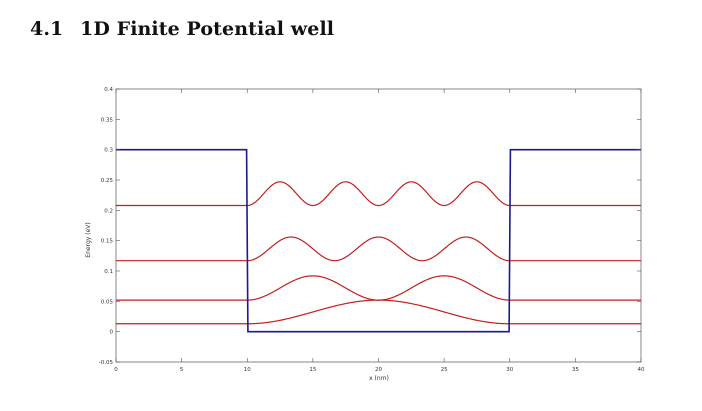 The height and width of the screenshot is (411, 702). What do you see at coordinates (207, 29) in the screenshot?
I see `section-title: 1D Finite Potential well` at bounding box center [207, 29].